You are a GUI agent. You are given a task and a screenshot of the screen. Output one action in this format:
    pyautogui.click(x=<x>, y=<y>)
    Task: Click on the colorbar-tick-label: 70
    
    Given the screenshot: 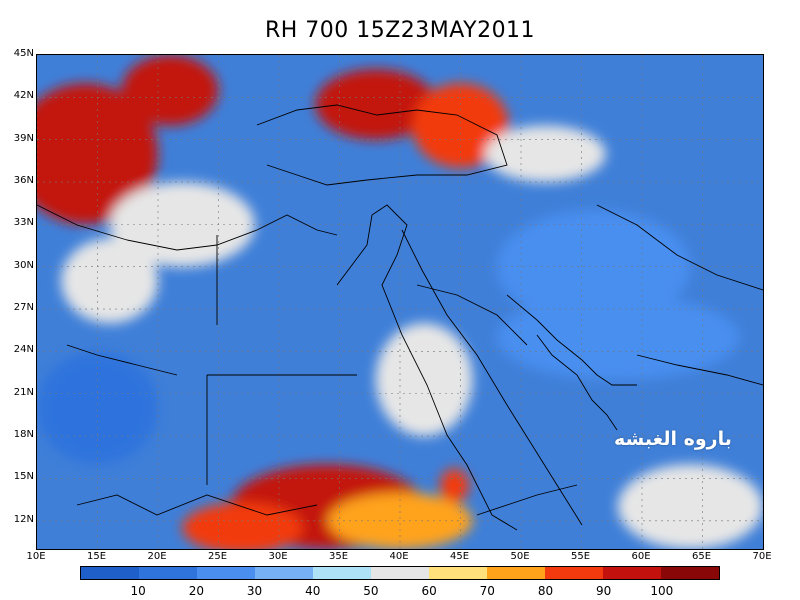 What is the action you would take?
    pyautogui.click(x=487, y=591)
    